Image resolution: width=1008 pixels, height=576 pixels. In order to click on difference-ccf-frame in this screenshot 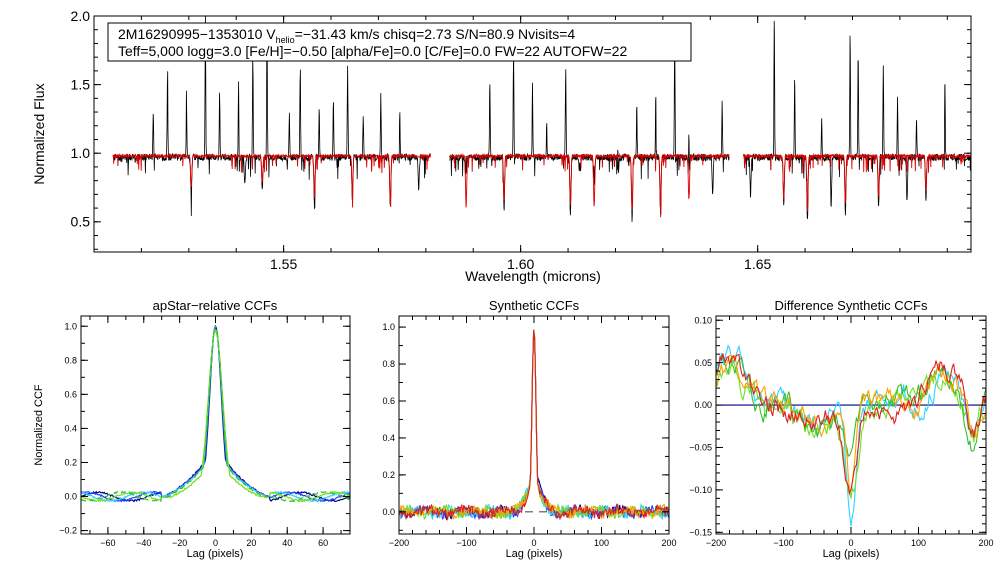, I will do `click(851, 425)`.